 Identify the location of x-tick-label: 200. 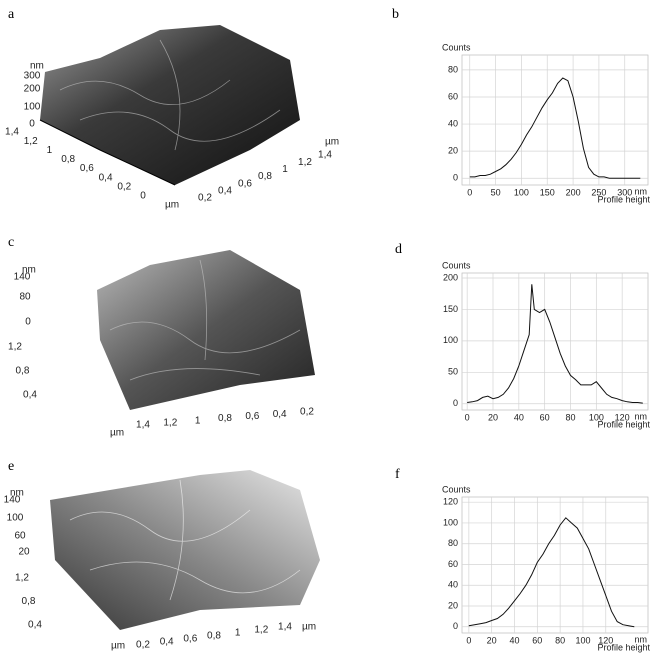
(573, 192).